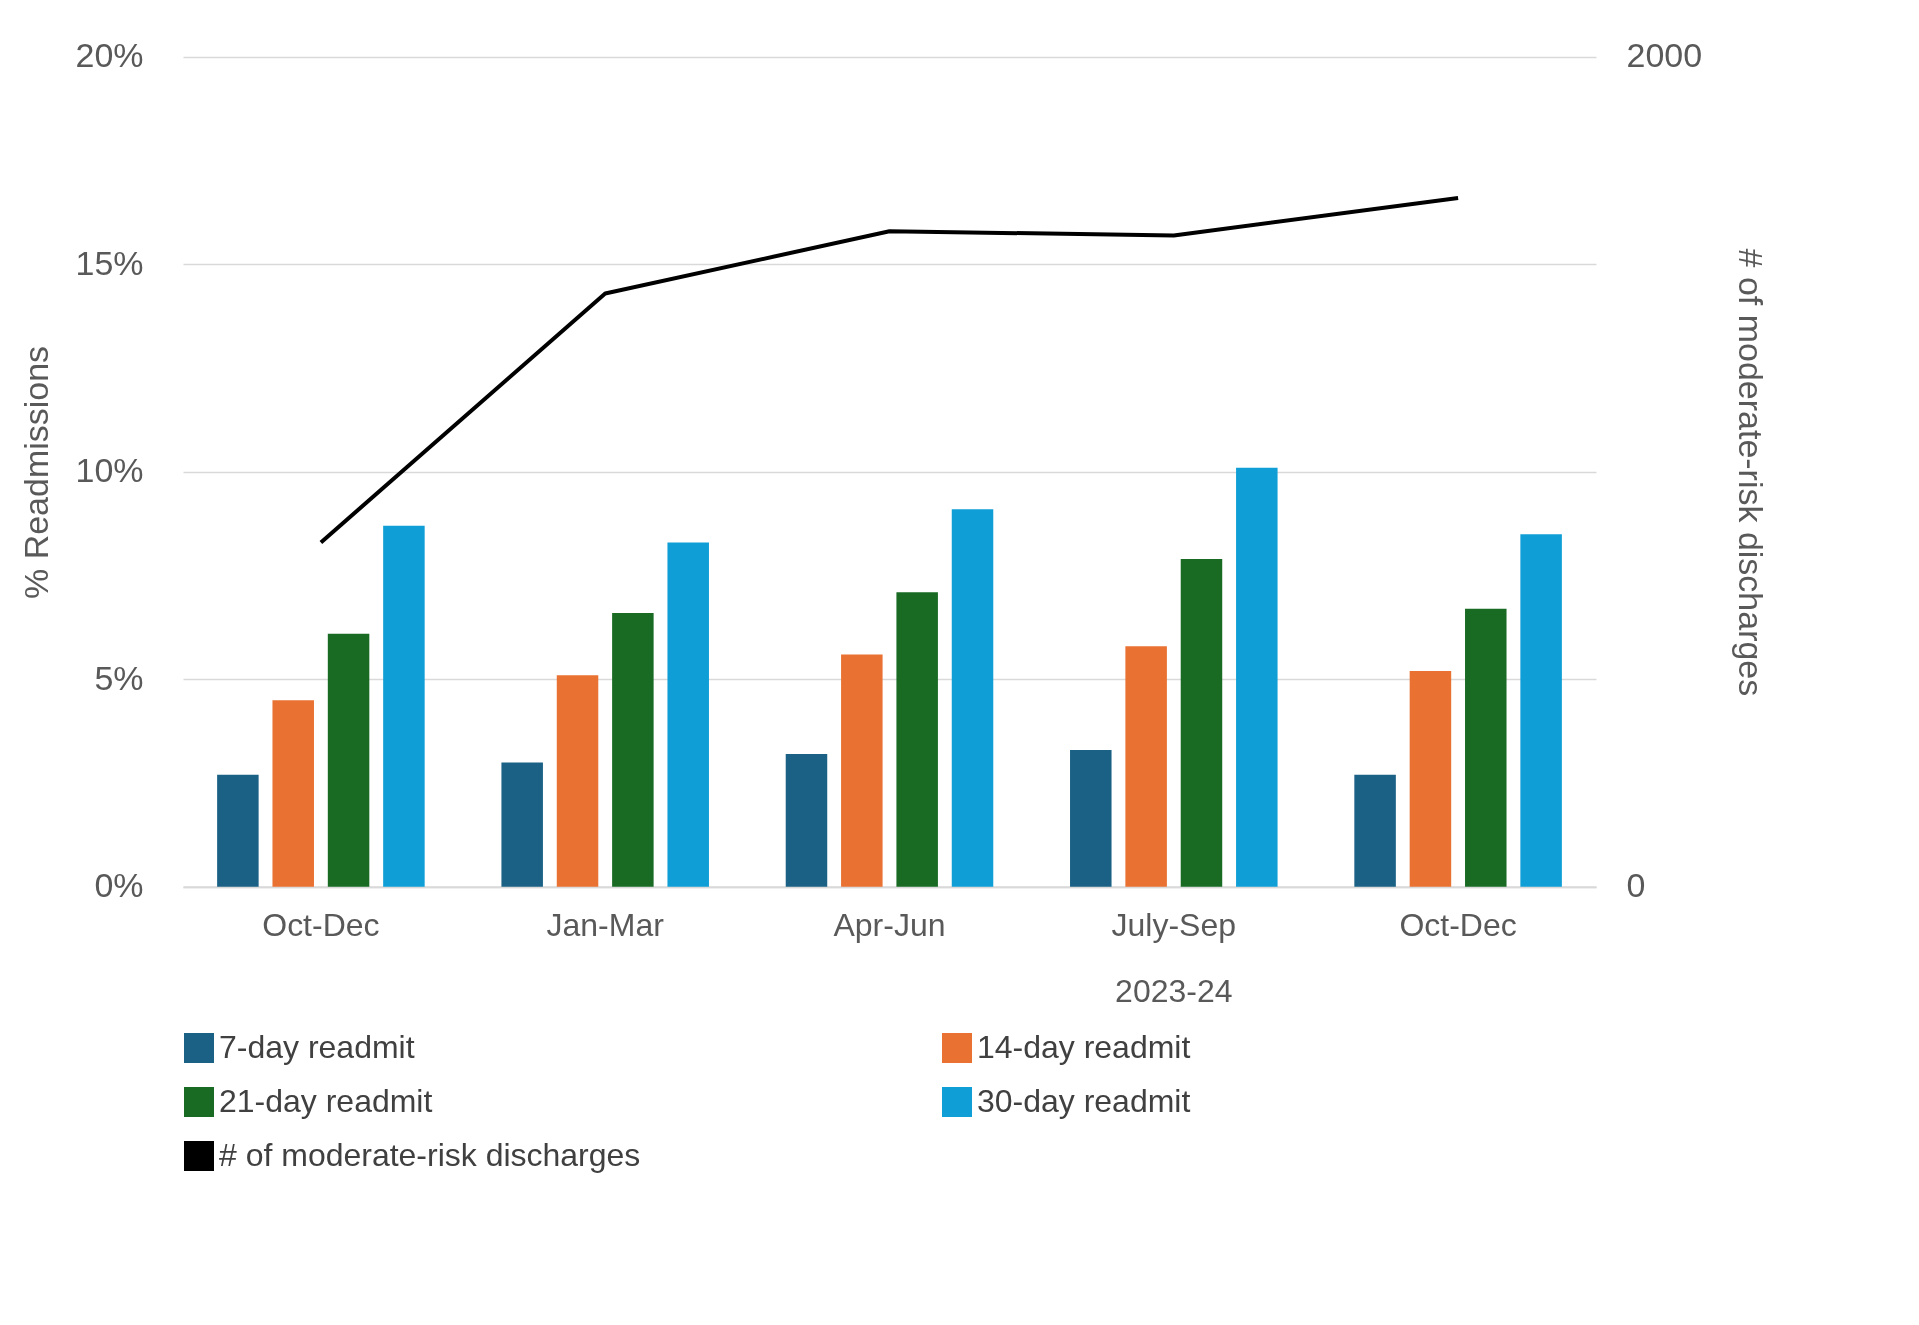 This screenshot has height=1325, width=1919. What do you see at coordinates (1174, 925) in the screenshot?
I see `x-tick-label: July-Sep` at bounding box center [1174, 925].